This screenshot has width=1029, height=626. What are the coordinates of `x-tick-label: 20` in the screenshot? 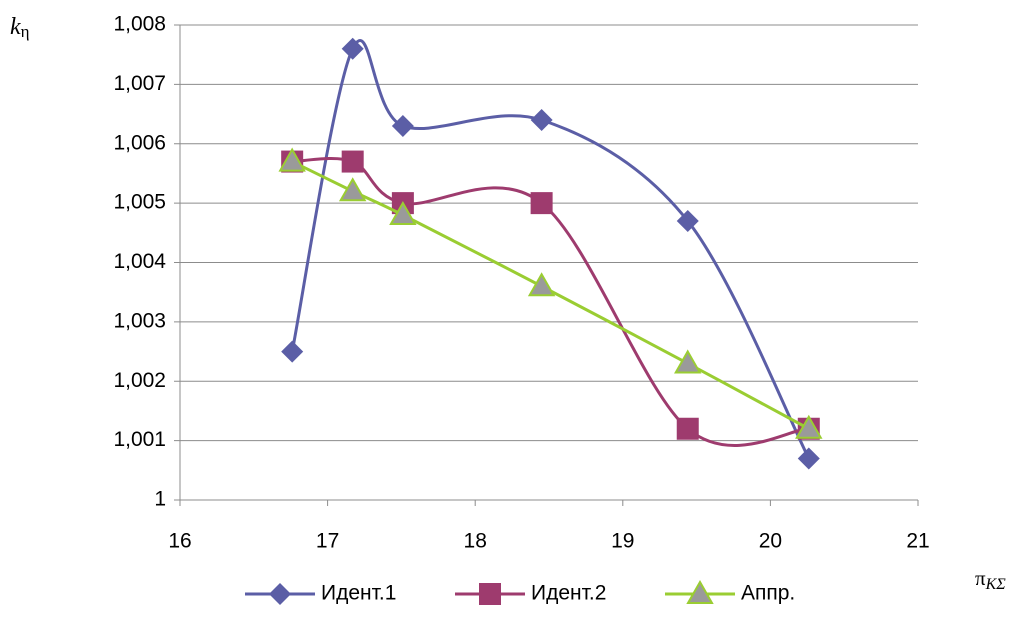 It's located at (770, 541).